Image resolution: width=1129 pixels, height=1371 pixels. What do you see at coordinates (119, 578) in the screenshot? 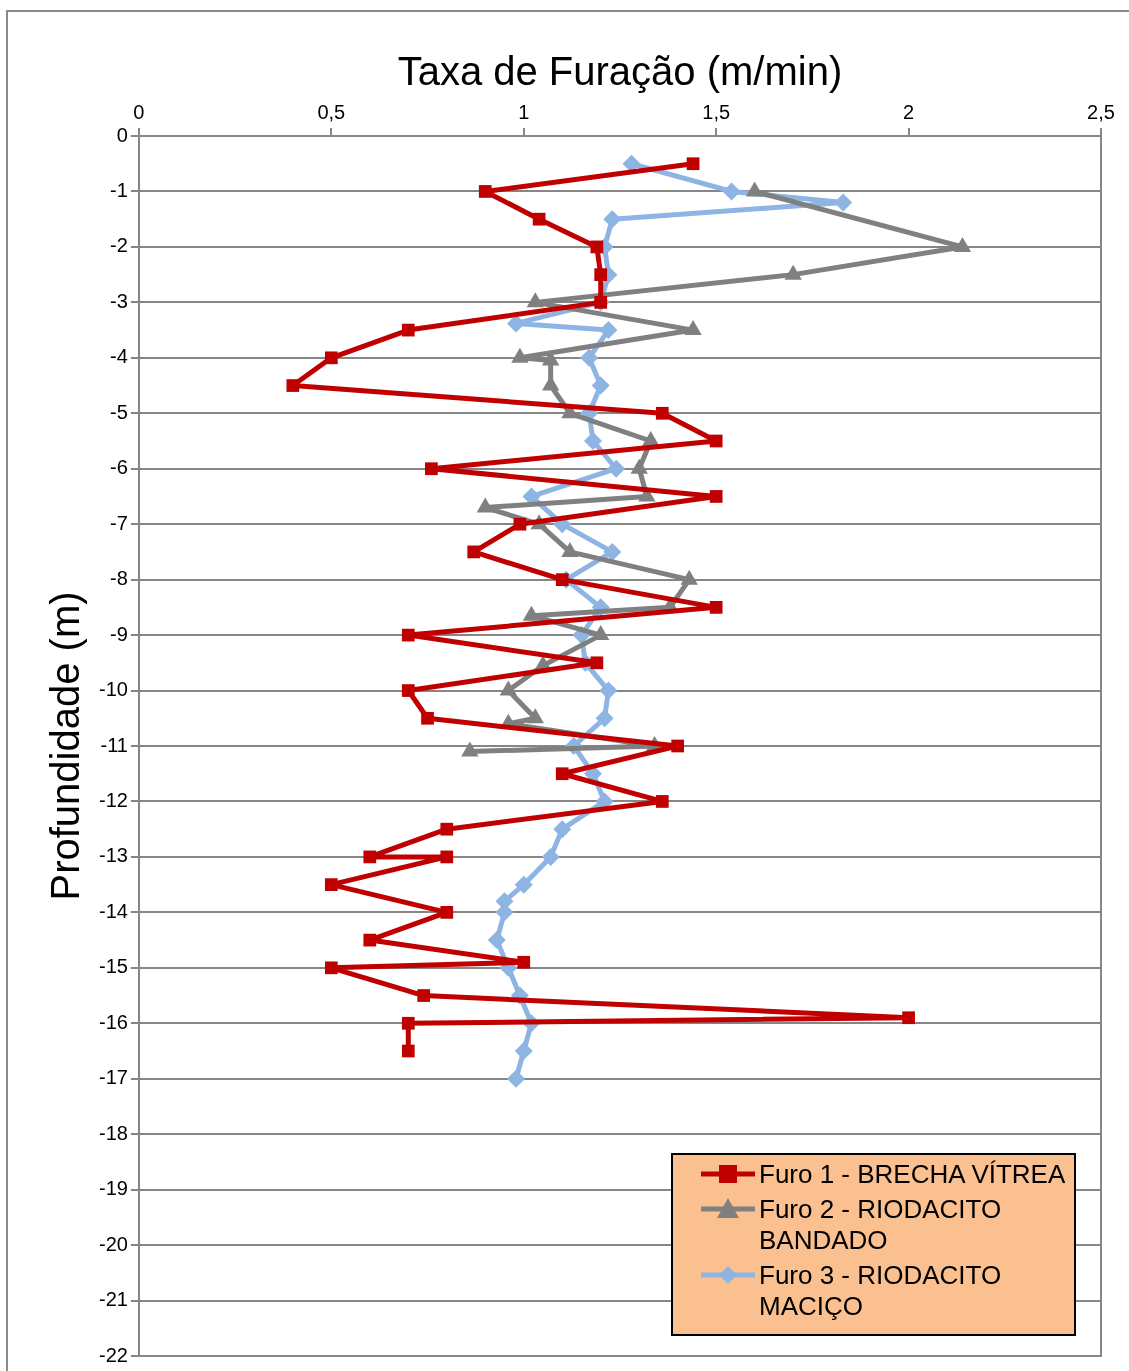
I see `y-tick-label: -8` at bounding box center [119, 578].